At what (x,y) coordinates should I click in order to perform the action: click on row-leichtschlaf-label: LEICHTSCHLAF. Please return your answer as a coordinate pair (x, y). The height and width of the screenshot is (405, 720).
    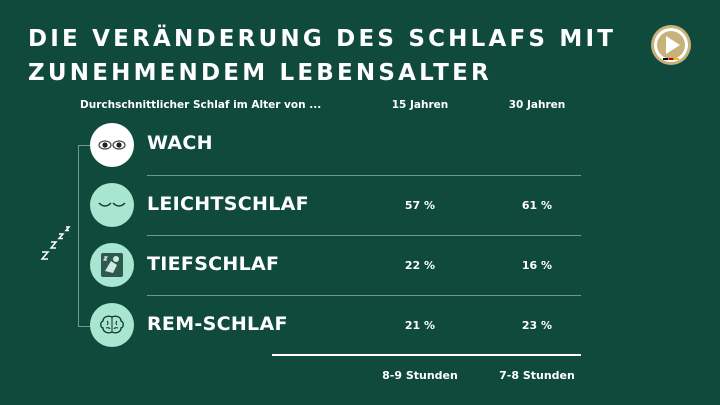
    Looking at the image, I should click on (228, 204).